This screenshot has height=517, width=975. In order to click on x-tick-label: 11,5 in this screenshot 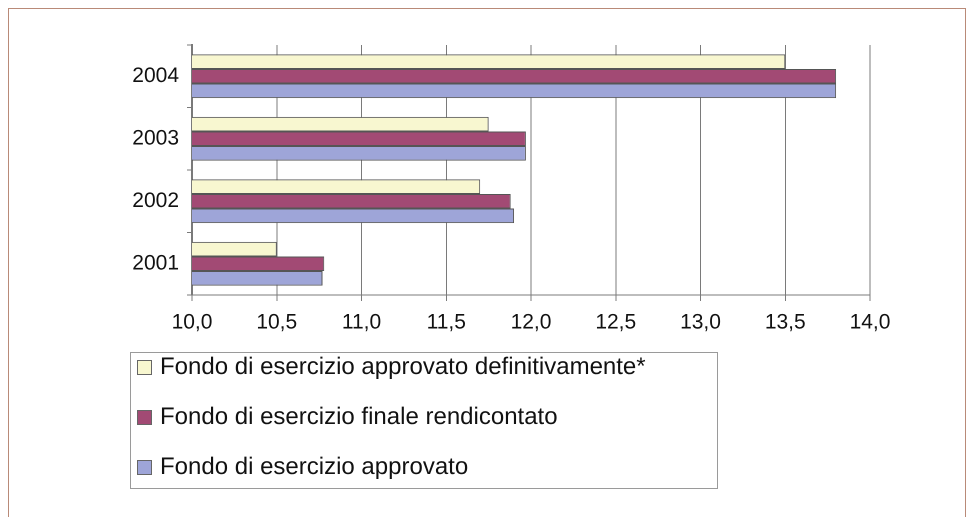, I will do `click(446, 322)`.